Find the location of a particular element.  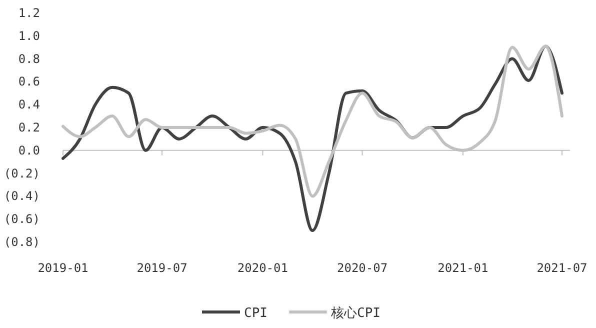

legend-label: CPI is located at coordinates (256, 313).